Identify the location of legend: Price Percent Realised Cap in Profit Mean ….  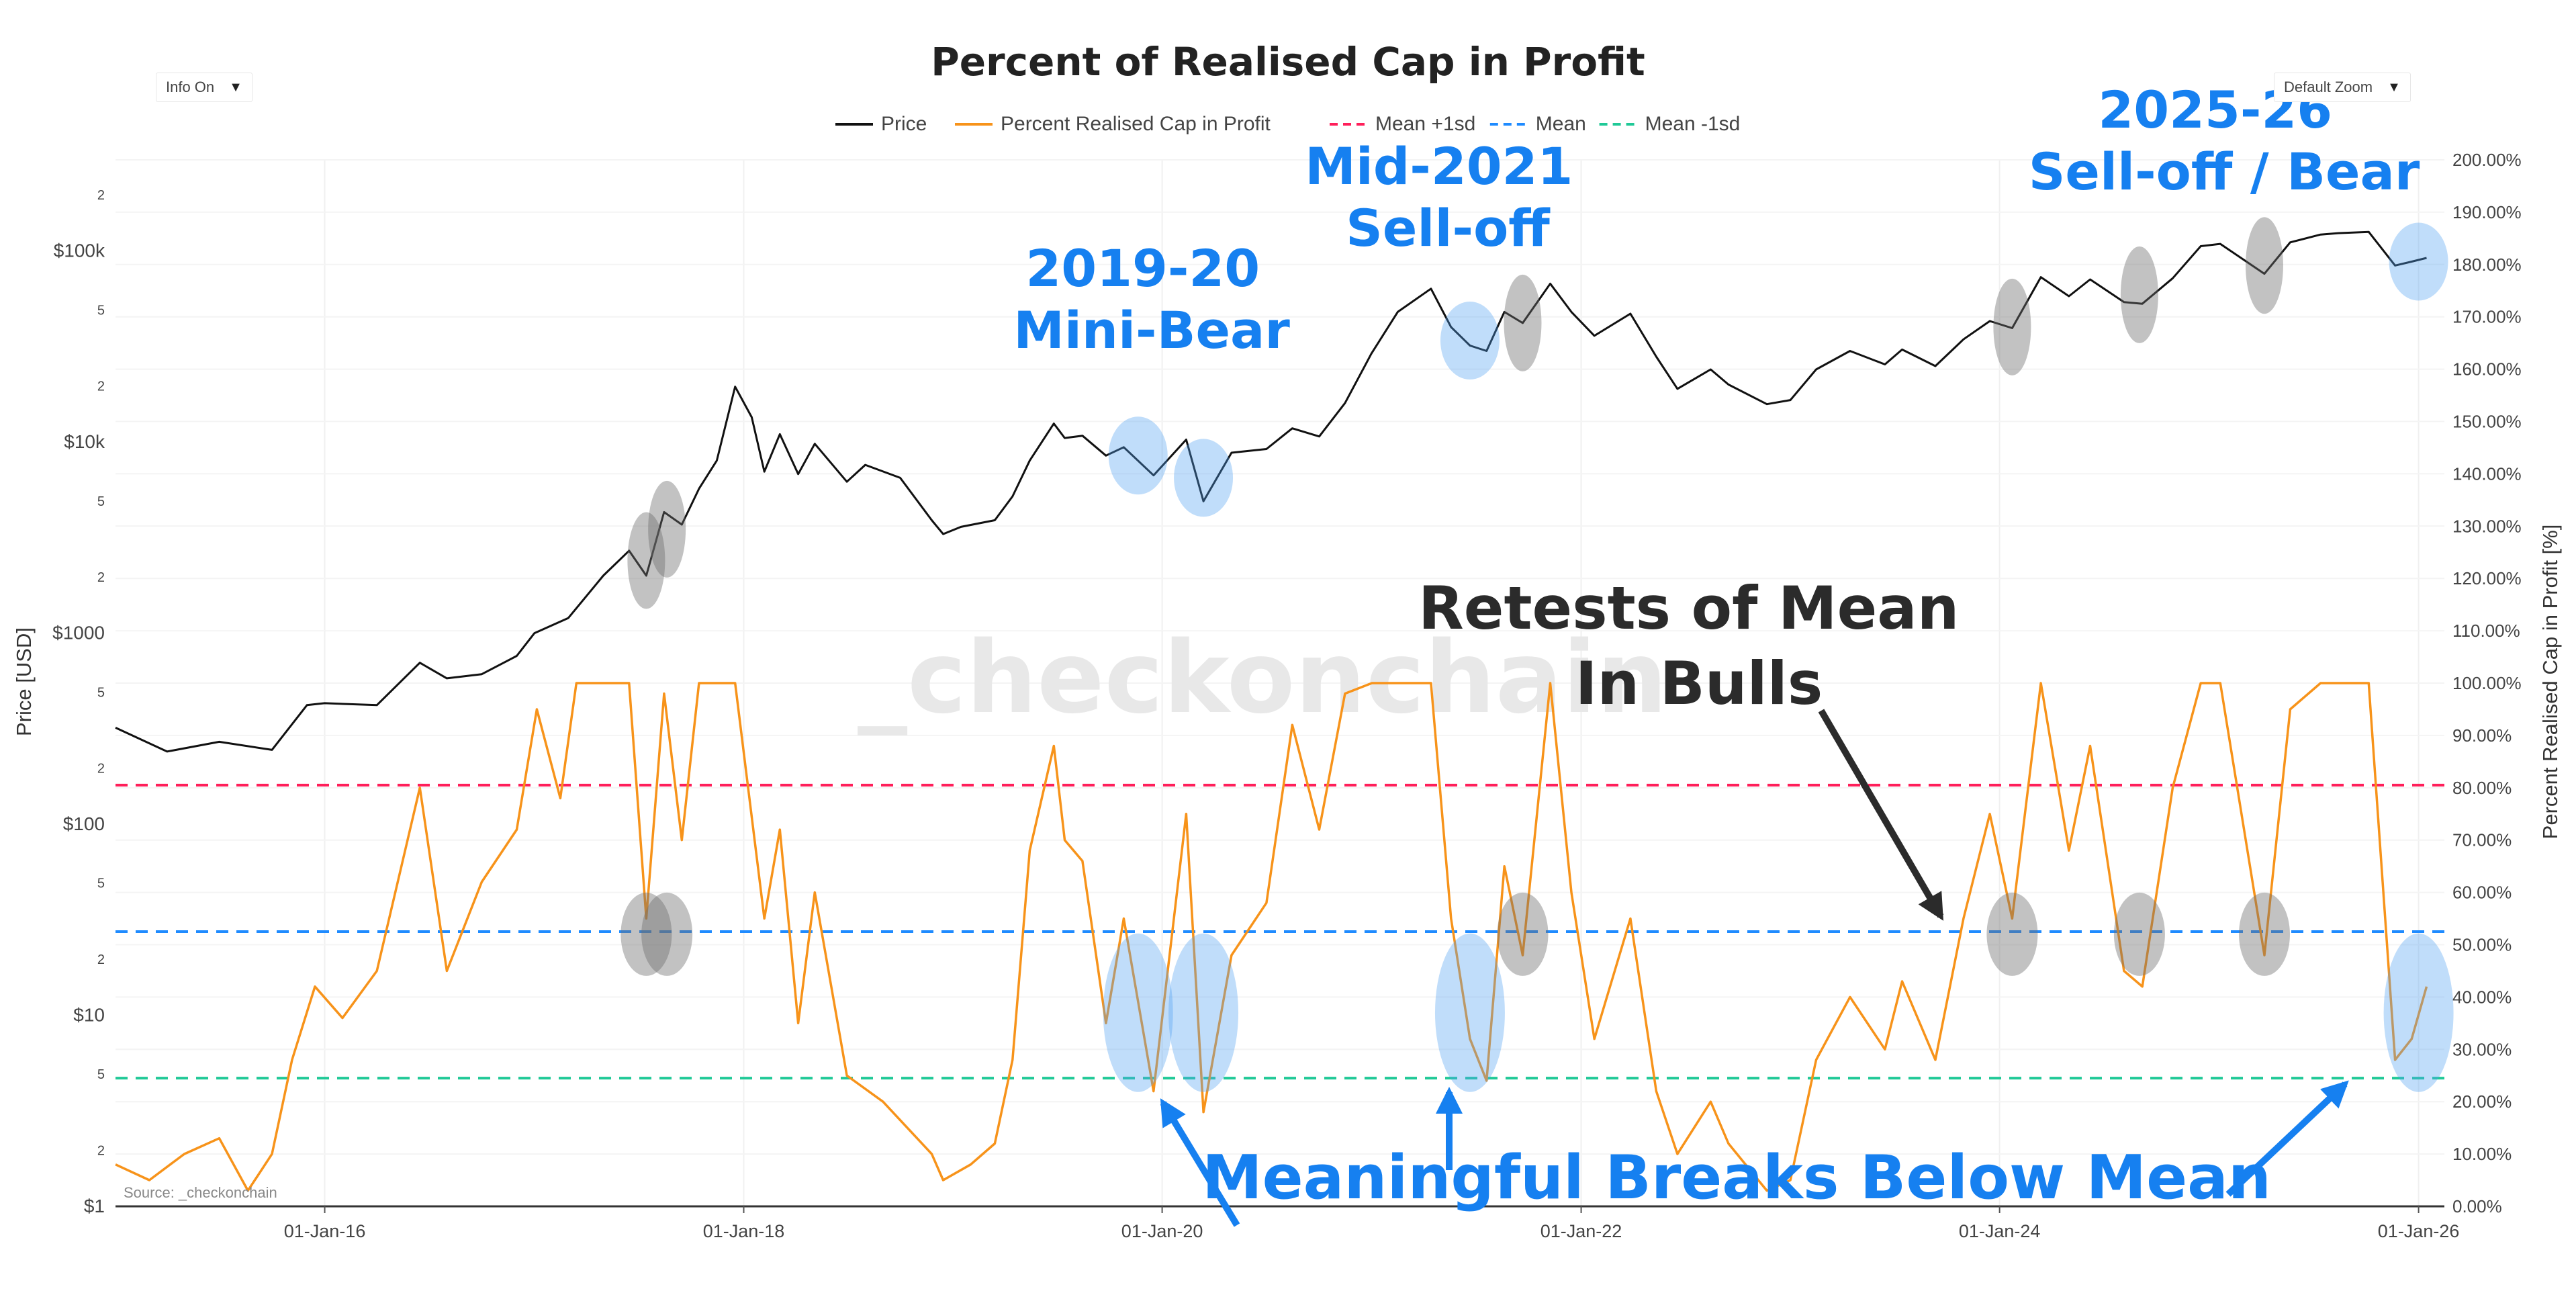
(1287, 124).